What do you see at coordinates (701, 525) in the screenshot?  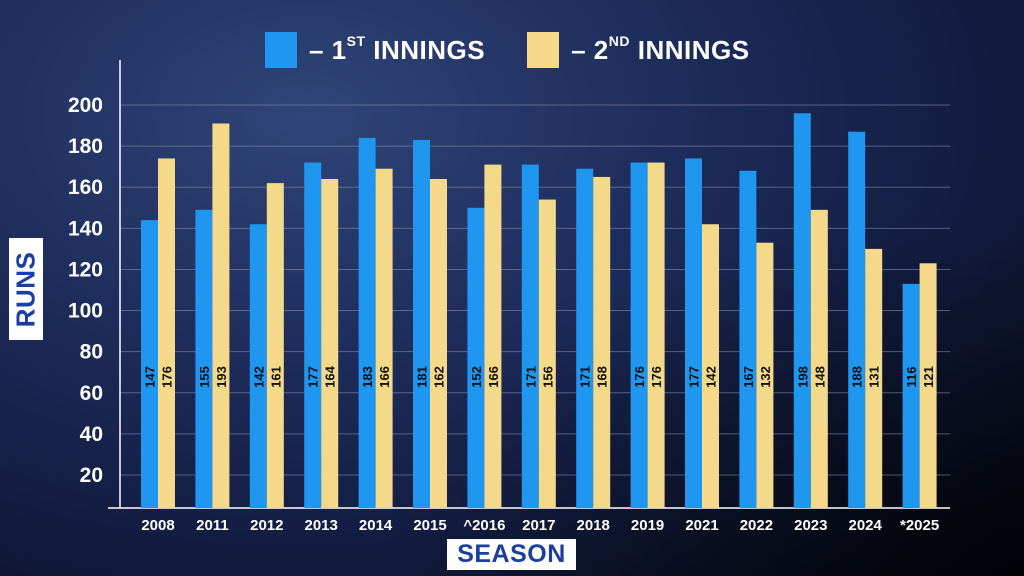 I see `x-tick-label: 2021` at bounding box center [701, 525].